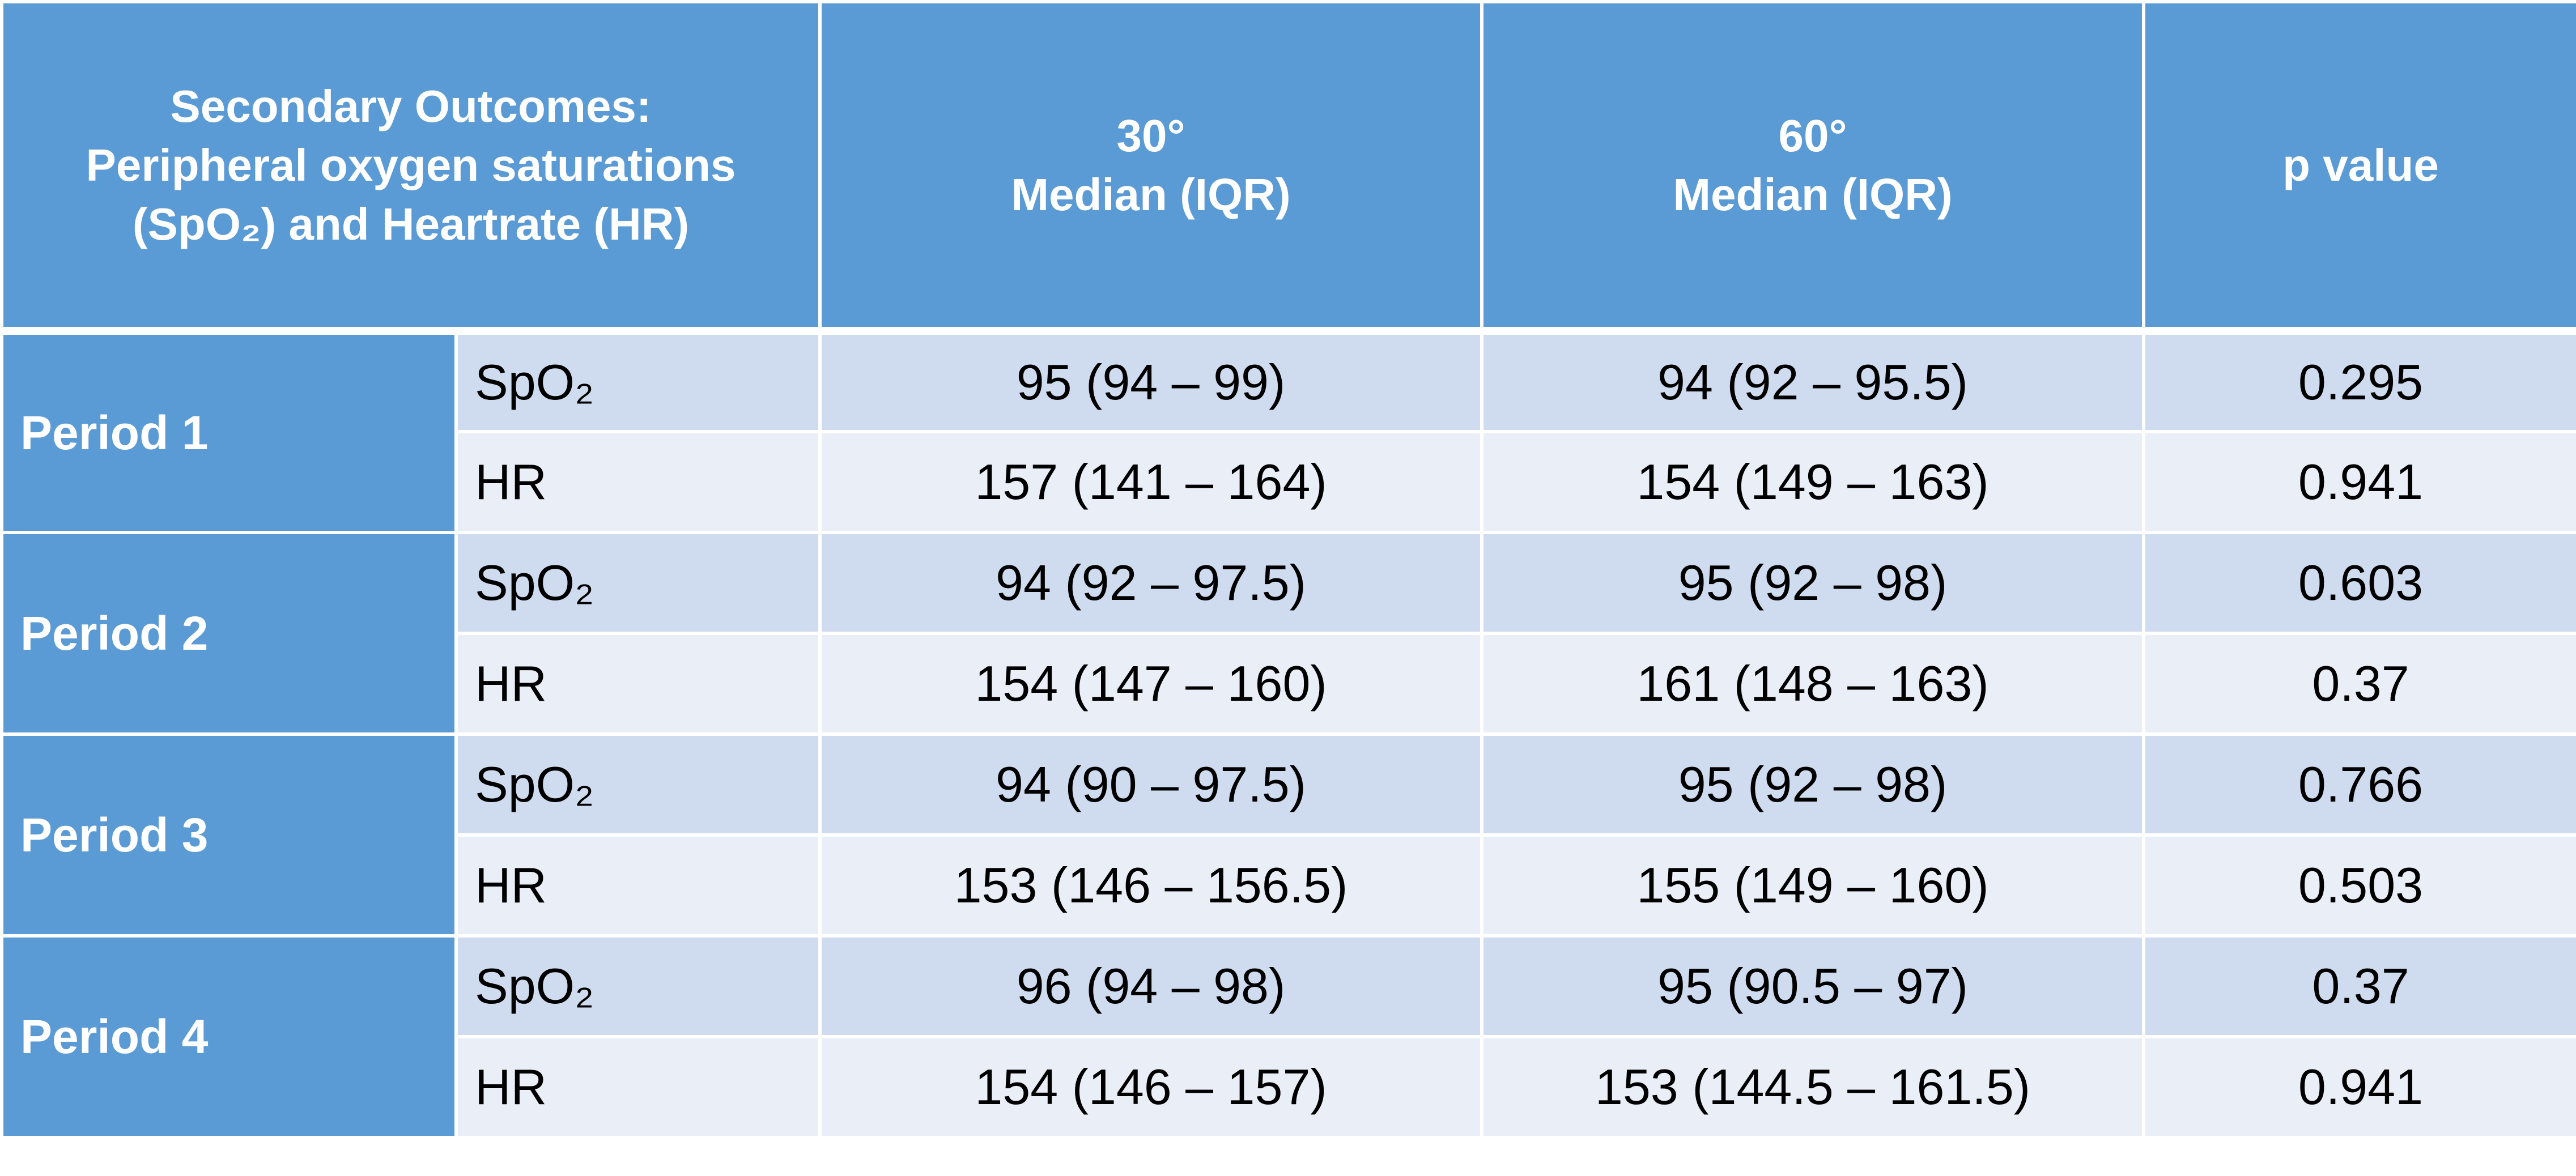 The image size is (2576, 1176). Describe the element at coordinates (2360, 165) in the screenshot. I see `header-text: p value` at that location.